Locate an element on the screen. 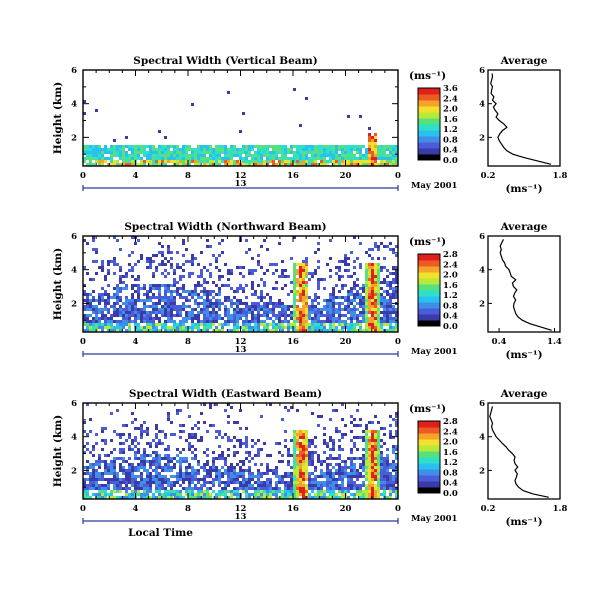  average-y-tick-label: 4 is located at coordinates (482, 105).